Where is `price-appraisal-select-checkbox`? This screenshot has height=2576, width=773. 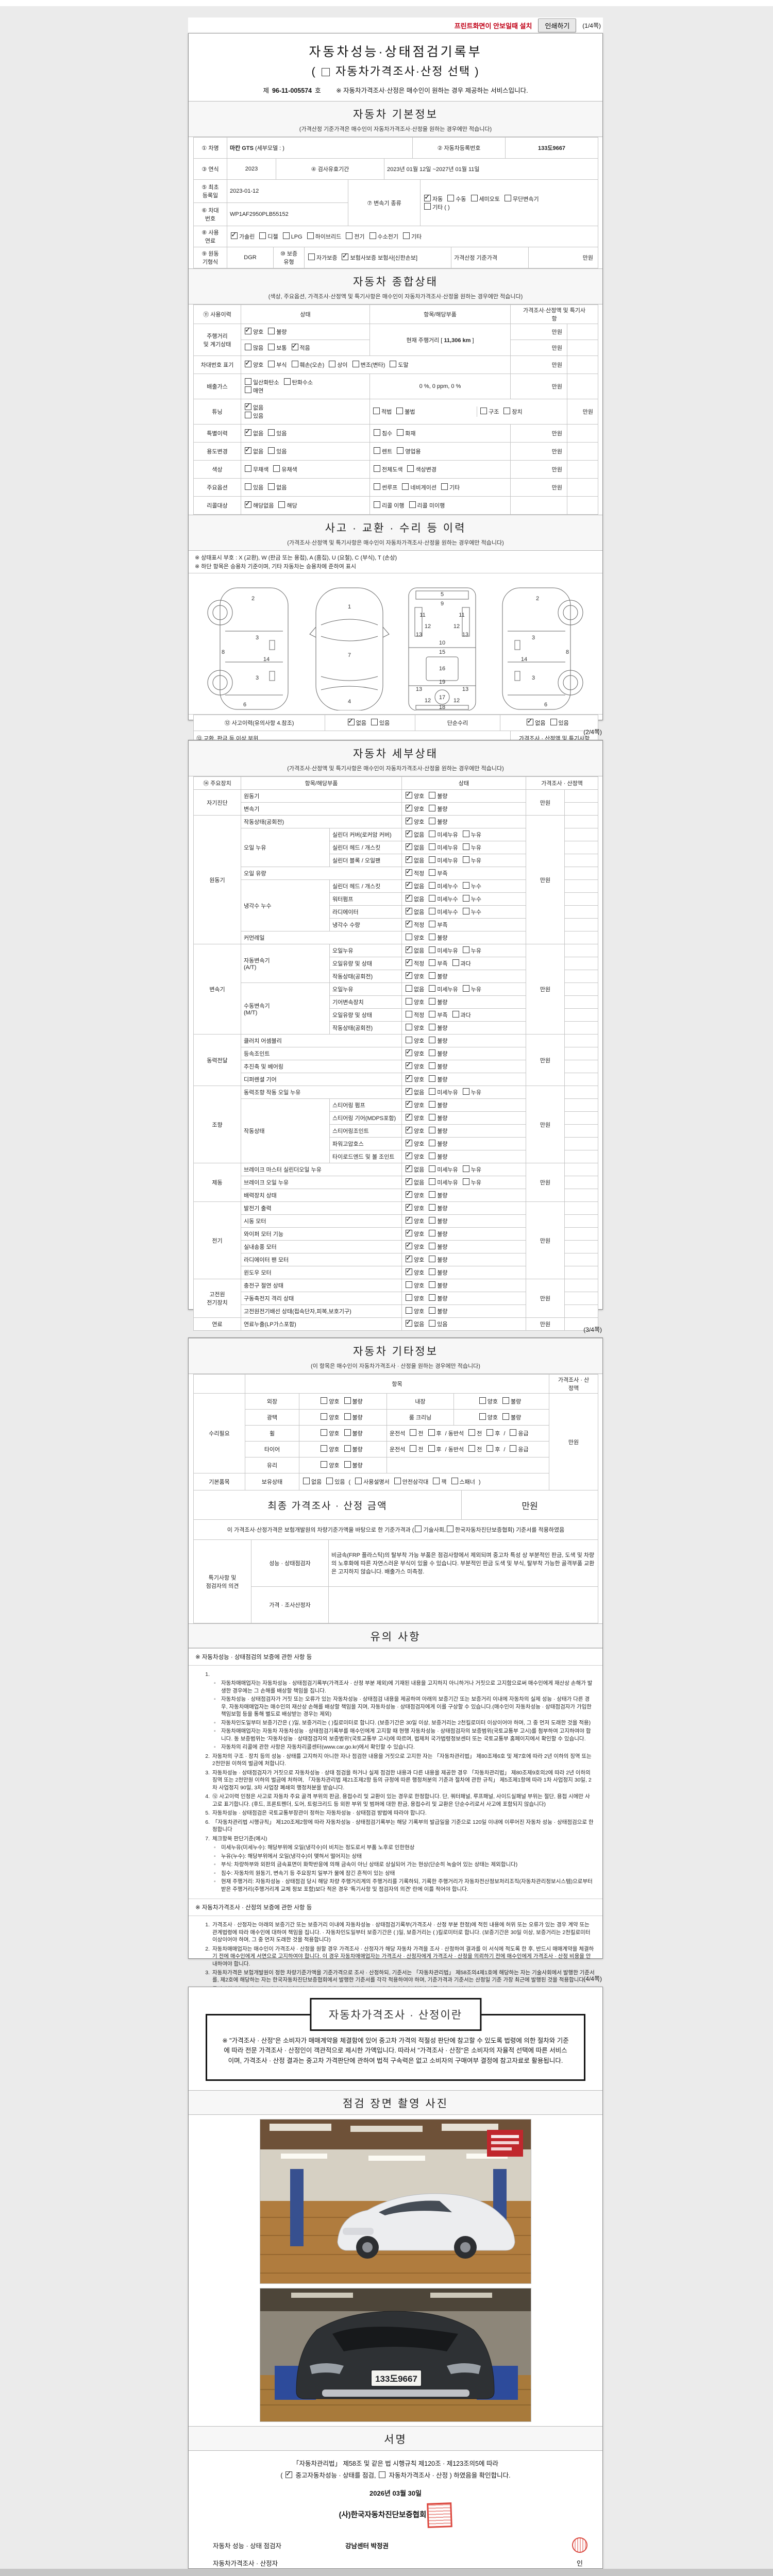
price-appraisal-select-checkbox is located at coordinates (325, 72).